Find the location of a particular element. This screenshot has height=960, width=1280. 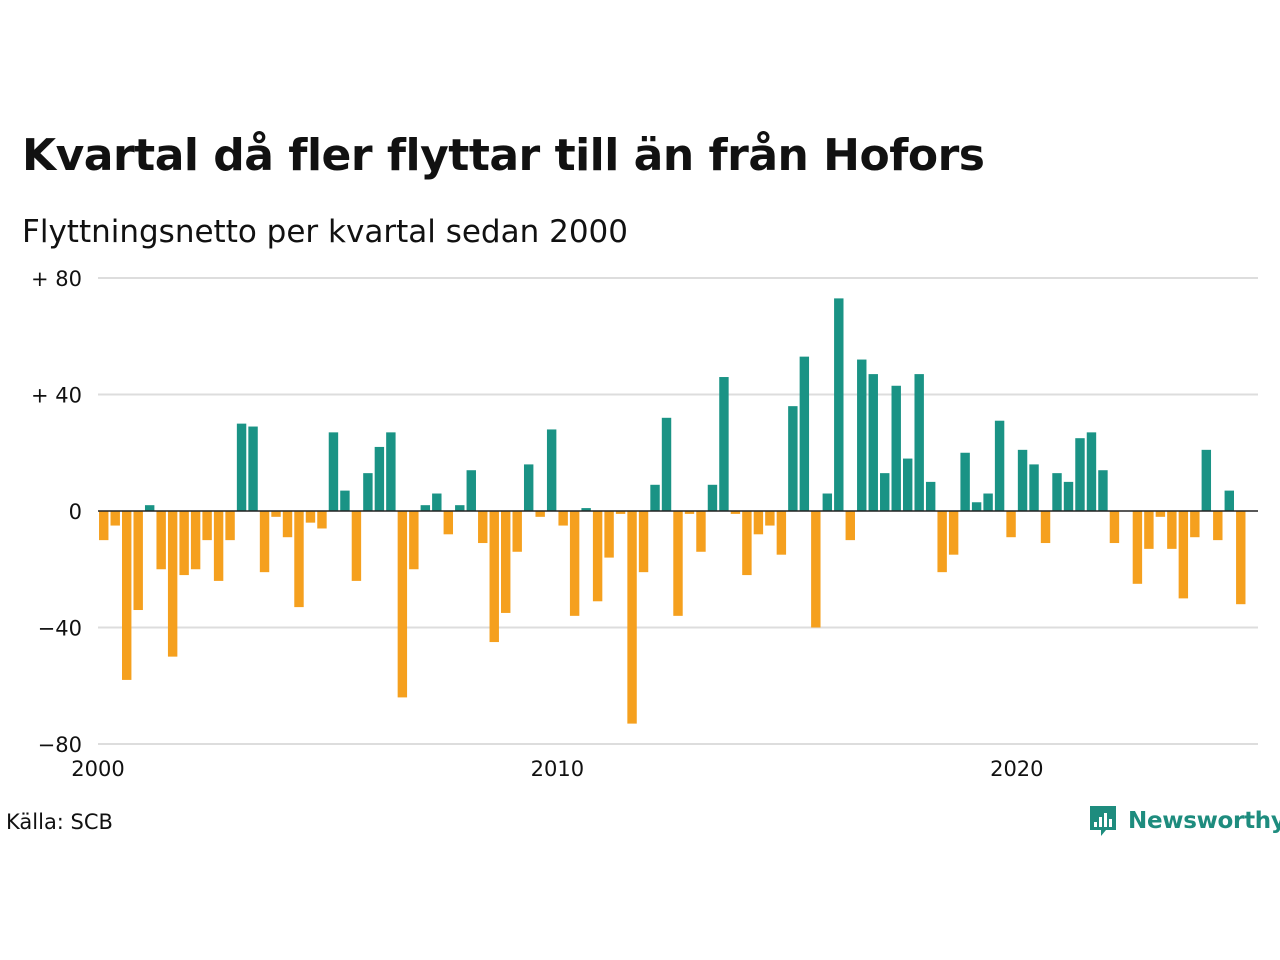

bar-2001-k3 is located at coordinates (172, 584).